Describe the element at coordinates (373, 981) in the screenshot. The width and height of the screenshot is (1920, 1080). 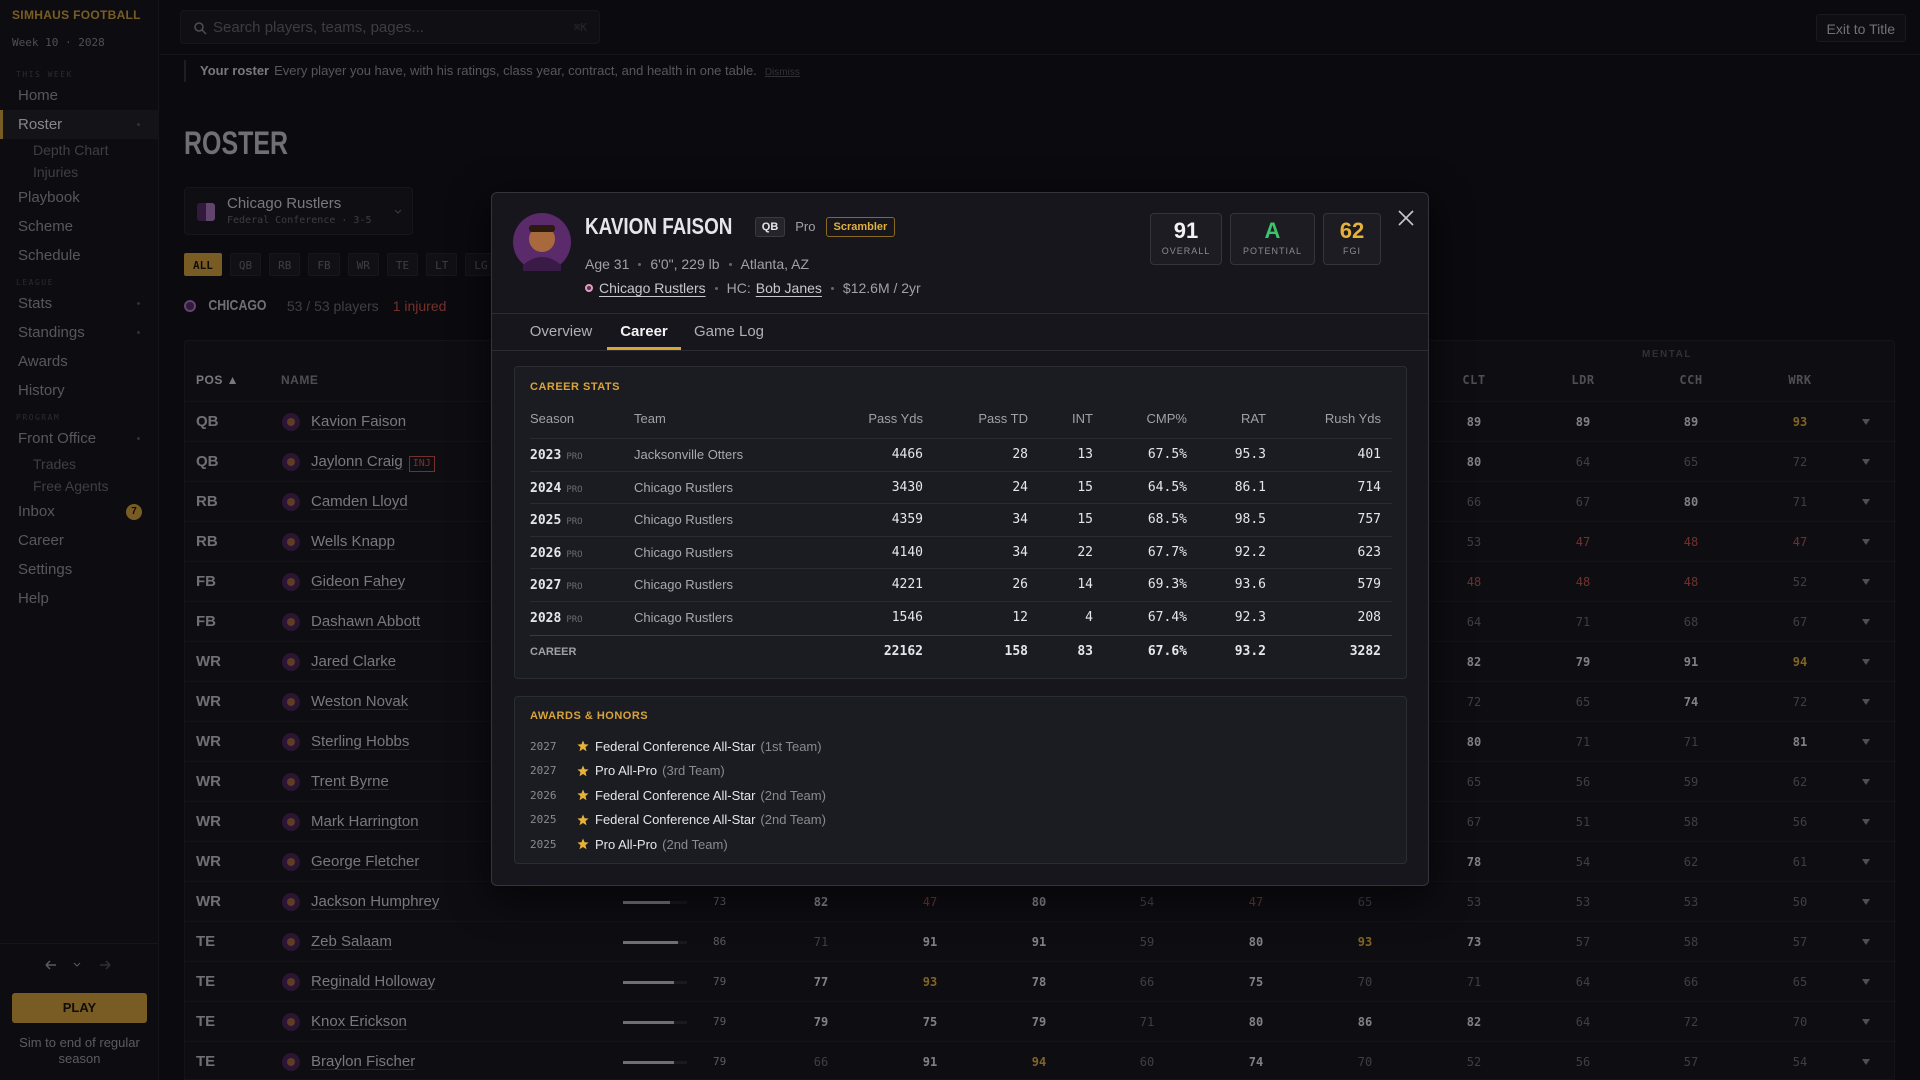
I see `player-name: Reginald Holloway` at that location.